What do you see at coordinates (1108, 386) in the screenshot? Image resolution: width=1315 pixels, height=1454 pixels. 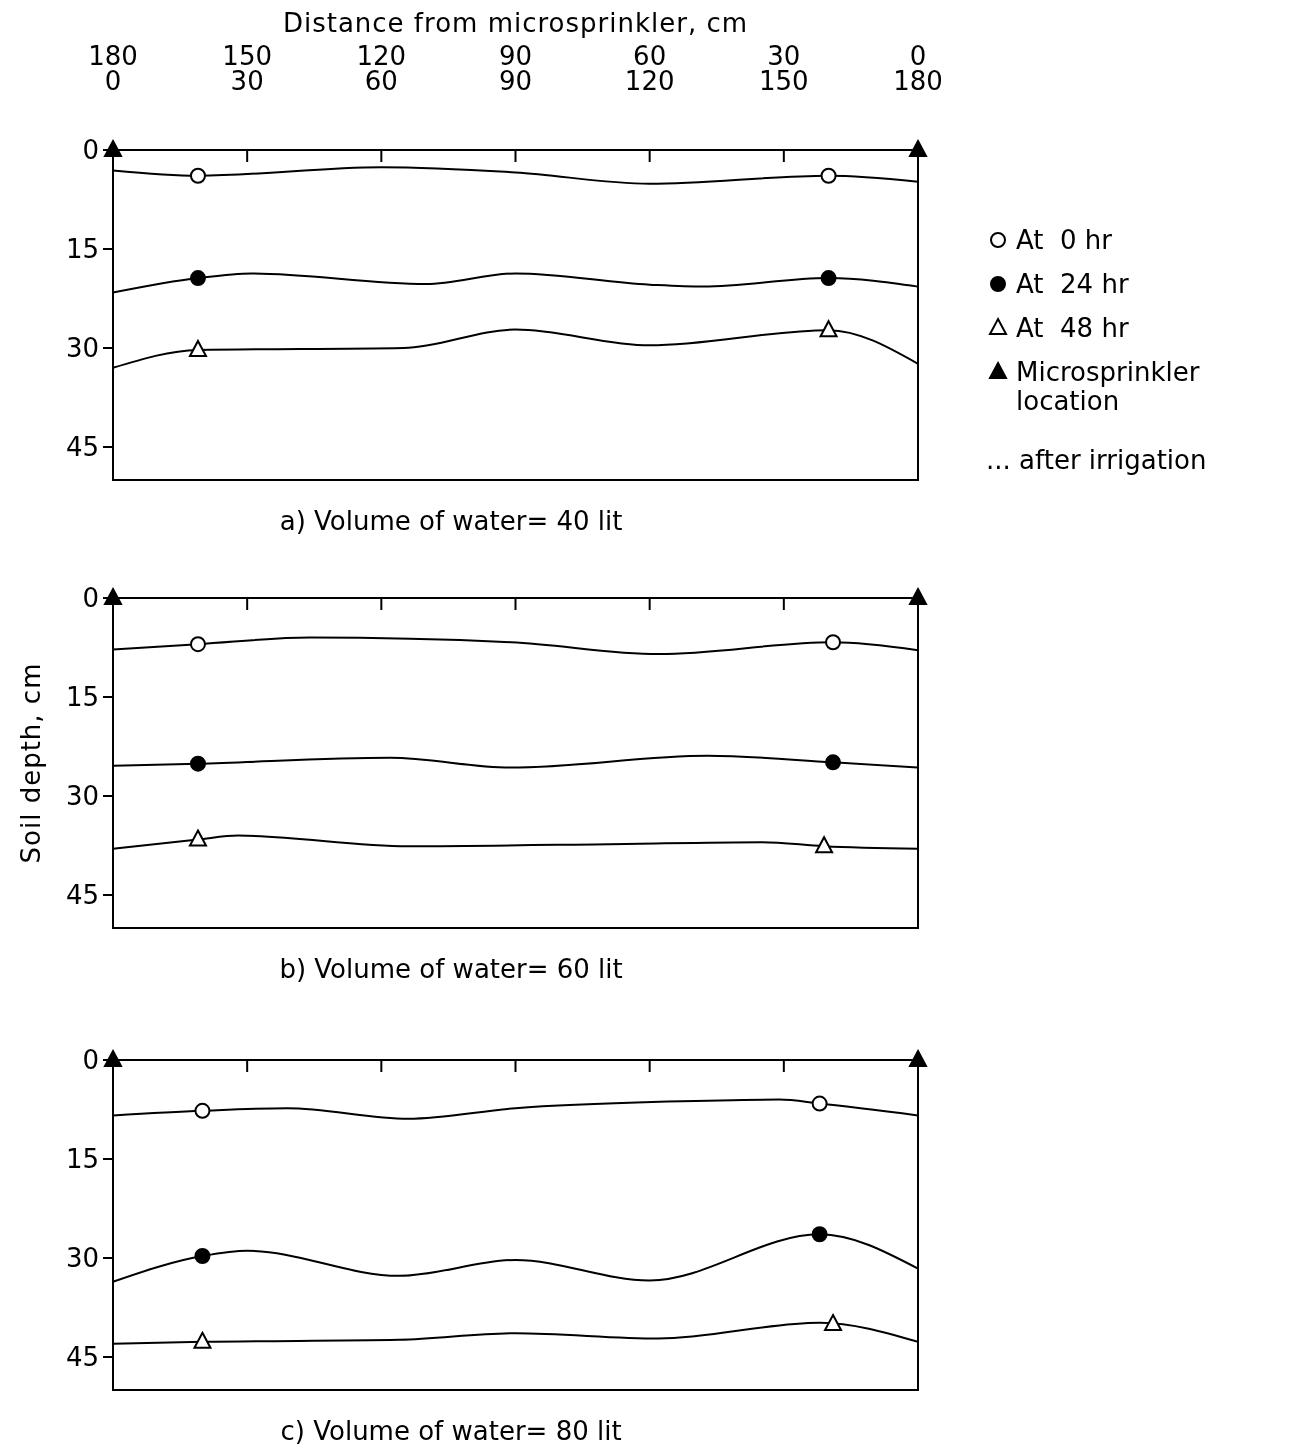 I see `legend-label: Microsprinkler location` at bounding box center [1108, 386].